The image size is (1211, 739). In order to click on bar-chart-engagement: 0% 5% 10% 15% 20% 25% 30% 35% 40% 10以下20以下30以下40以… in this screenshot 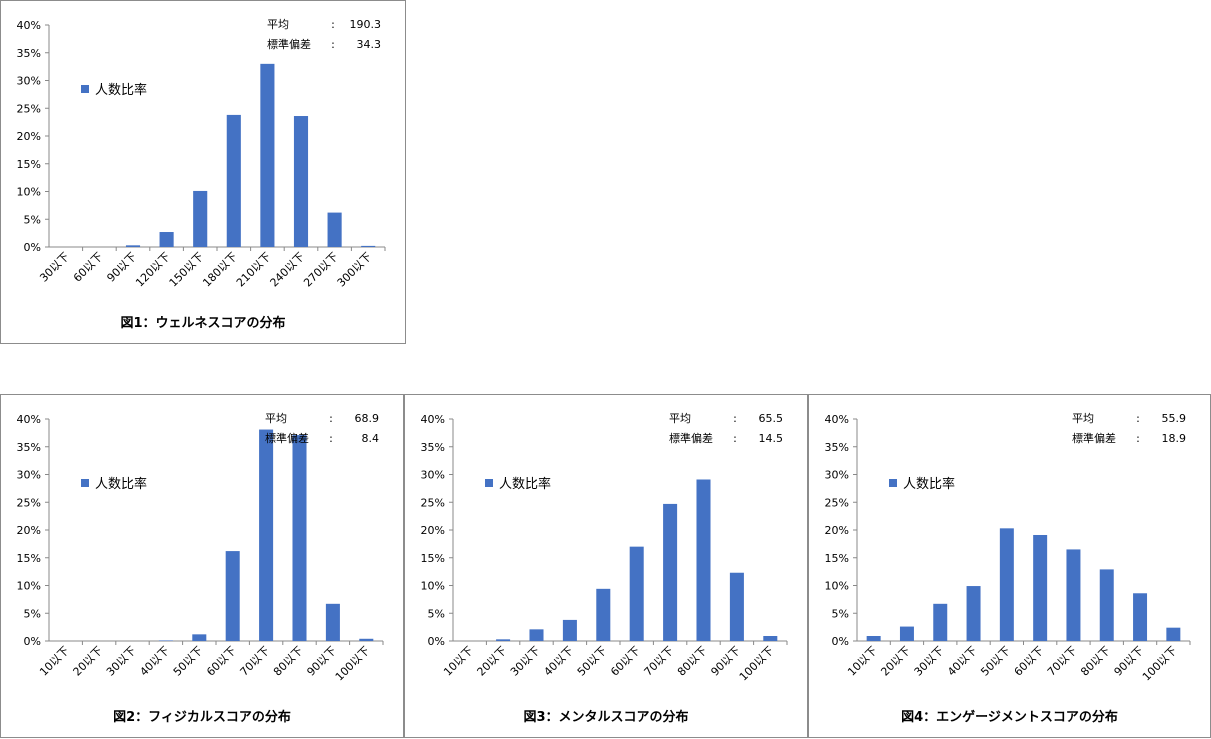, I will do `click(1008, 548)`.